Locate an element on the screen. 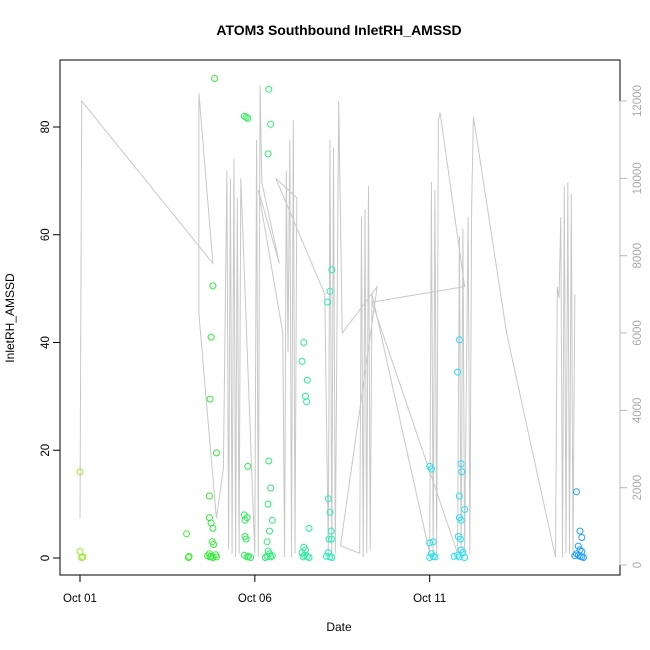 This screenshot has width=650, height=650. y-left-tick-label: 40 is located at coordinates (46, 342).